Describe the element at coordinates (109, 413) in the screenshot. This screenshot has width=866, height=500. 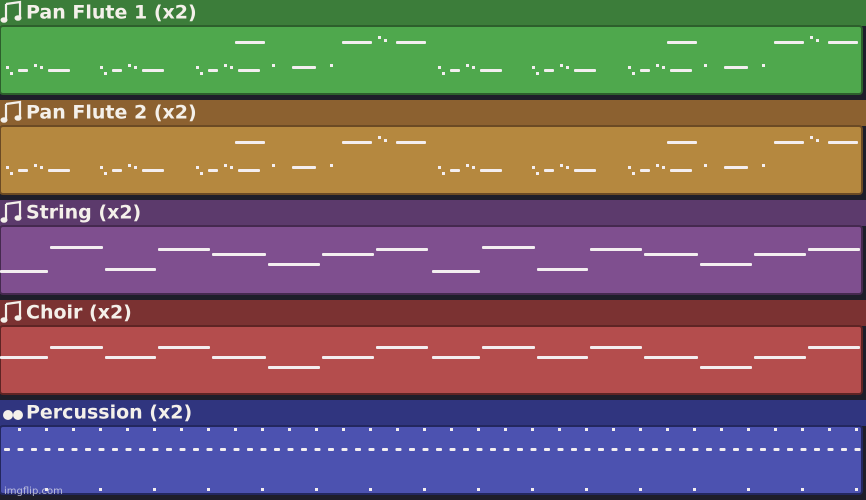
I see `track-label: Percussion (x2)` at that location.